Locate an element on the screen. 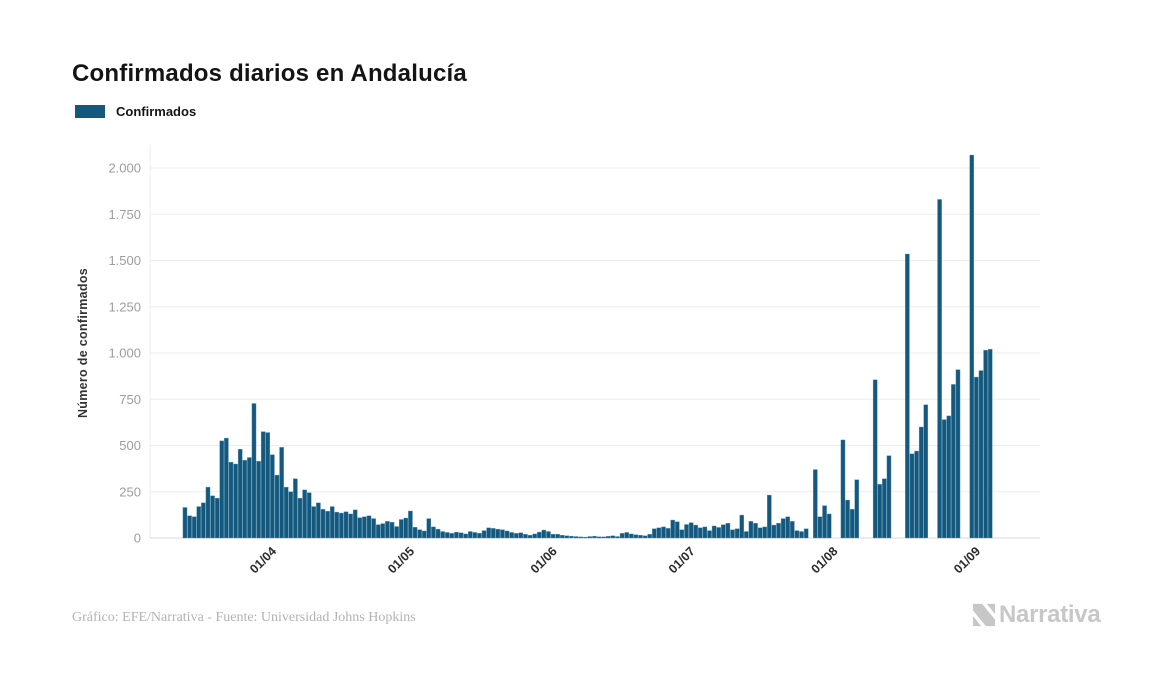 This screenshot has width=1157, height=674. bar-10/04 is located at coordinates (318, 520).